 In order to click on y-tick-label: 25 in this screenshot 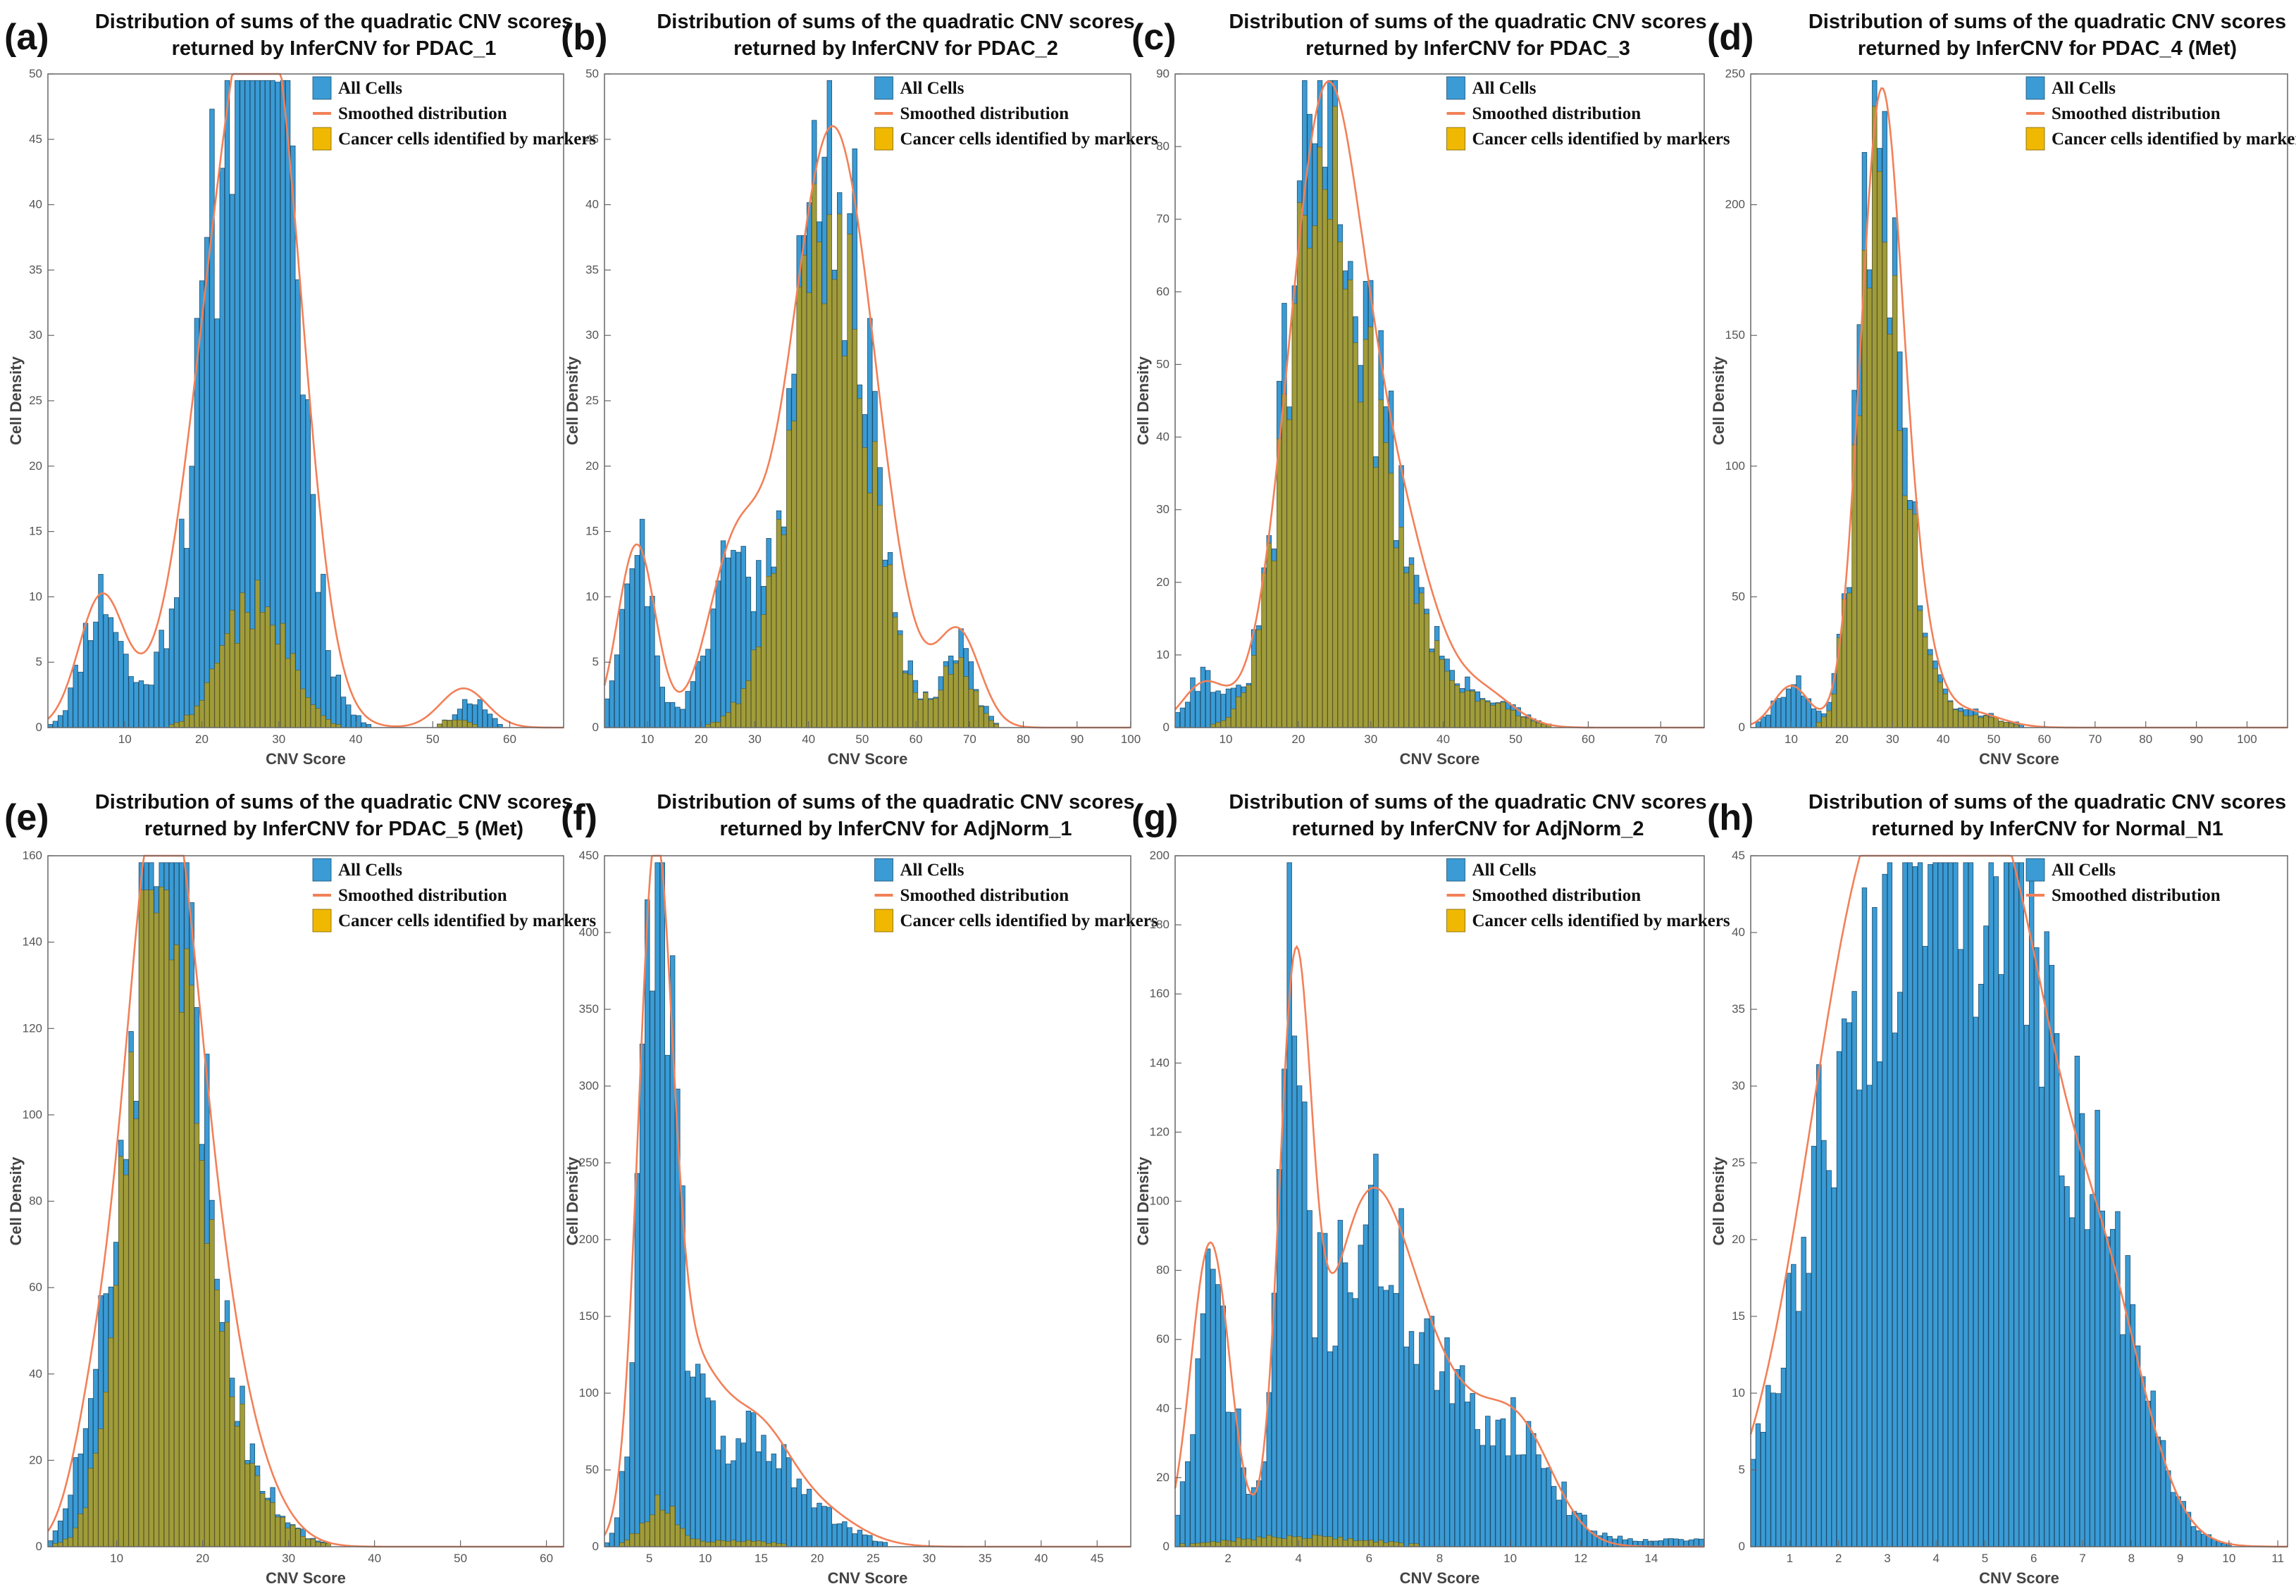, I will do `click(1738, 1162)`.